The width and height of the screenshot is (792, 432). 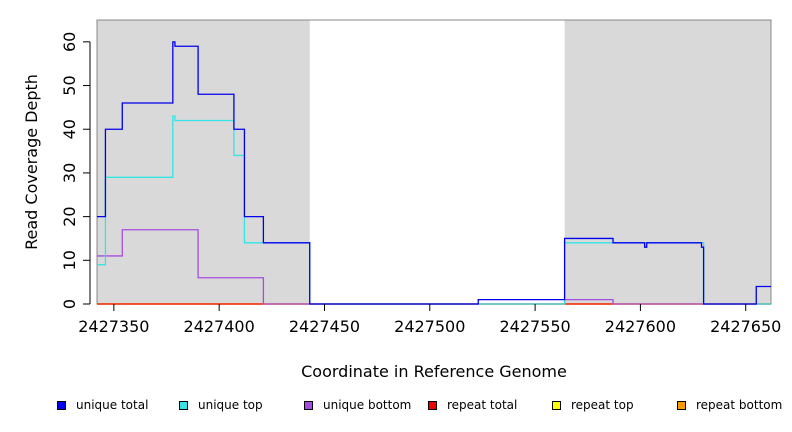 What do you see at coordinates (534, 326) in the screenshot?
I see `x-tick-label: 2427550` at bounding box center [534, 326].